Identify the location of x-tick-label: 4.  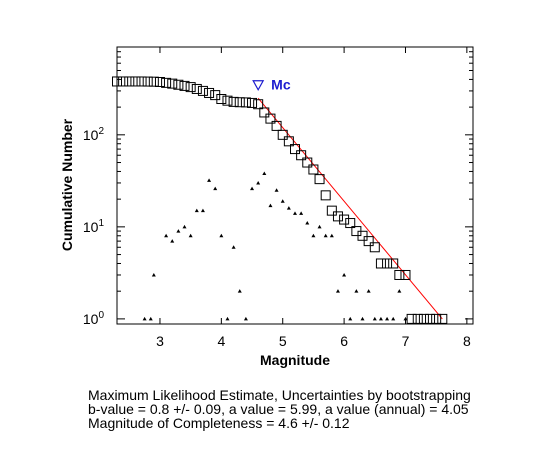
(221, 341).